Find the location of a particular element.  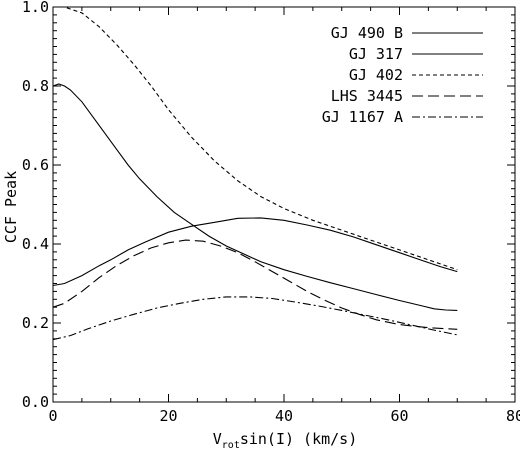

x-tick-label: 40 is located at coordinates (284, 416).